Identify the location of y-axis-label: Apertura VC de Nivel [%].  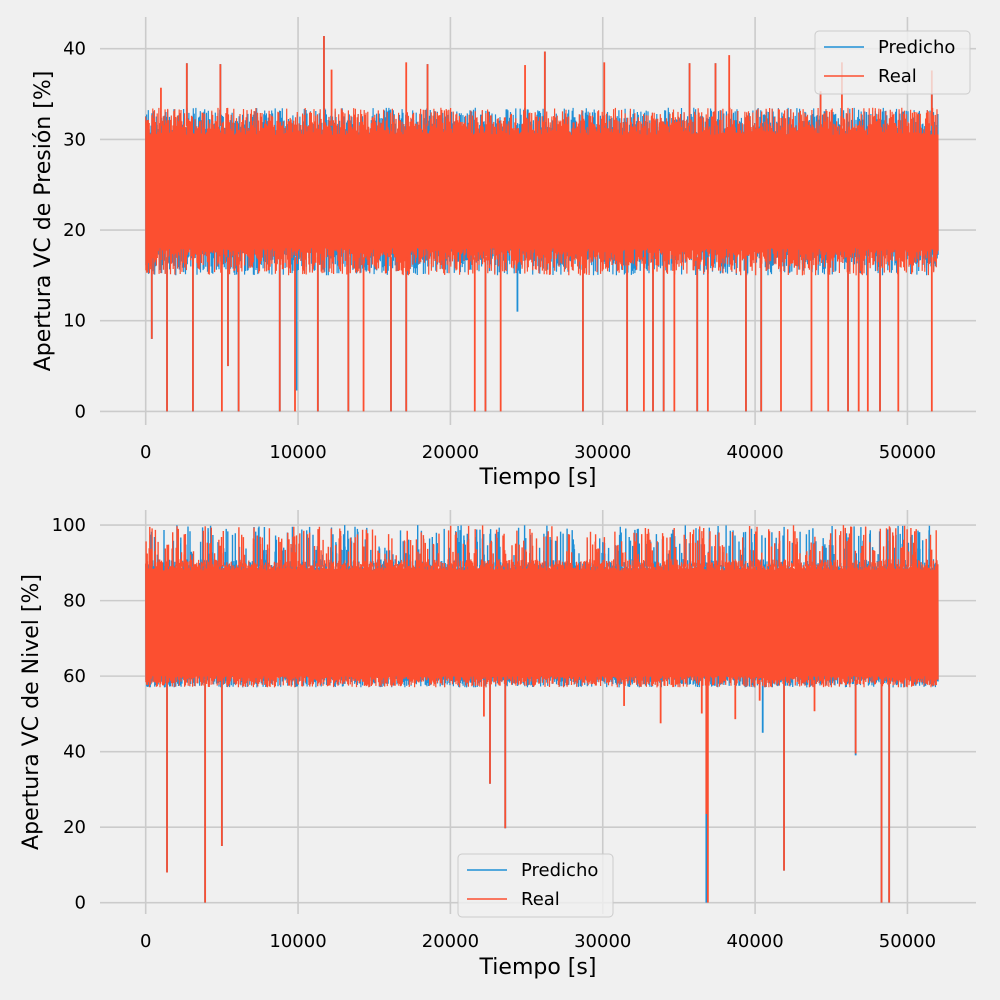
(31, 712).